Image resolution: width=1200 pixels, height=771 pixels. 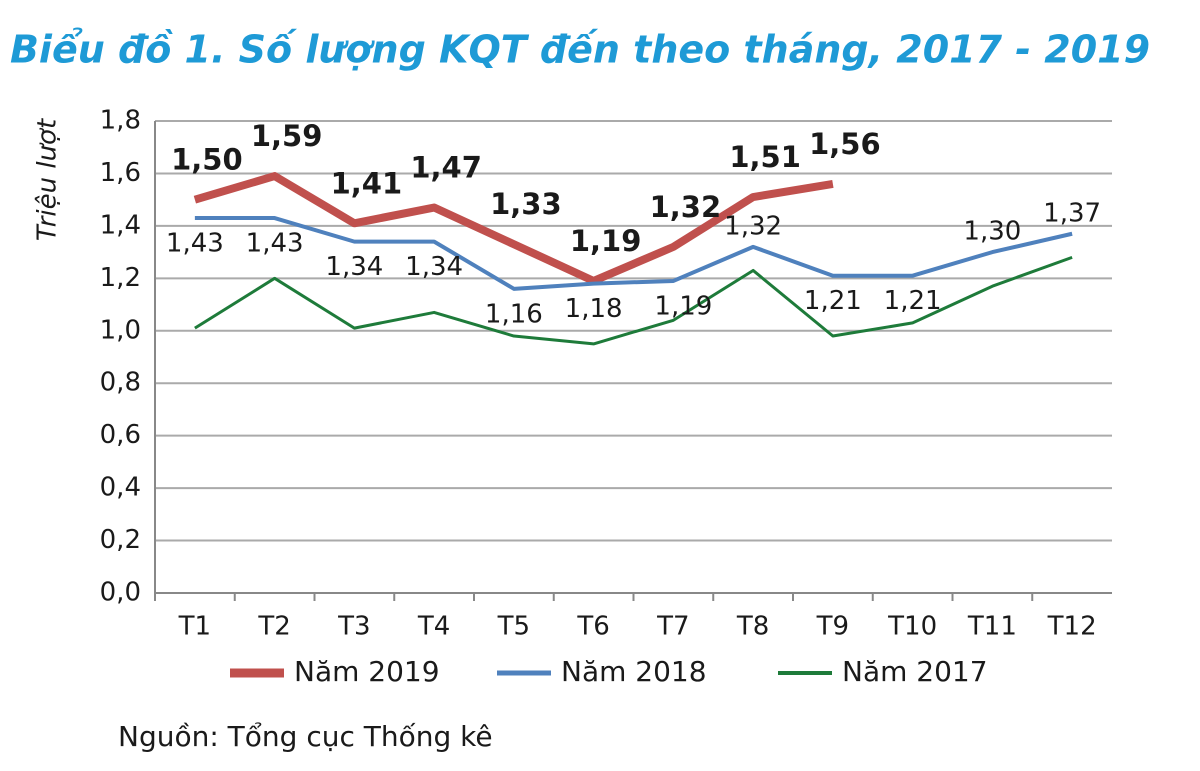 I want to click on y-tick-label: 1,8, so click(x=120, y=121).